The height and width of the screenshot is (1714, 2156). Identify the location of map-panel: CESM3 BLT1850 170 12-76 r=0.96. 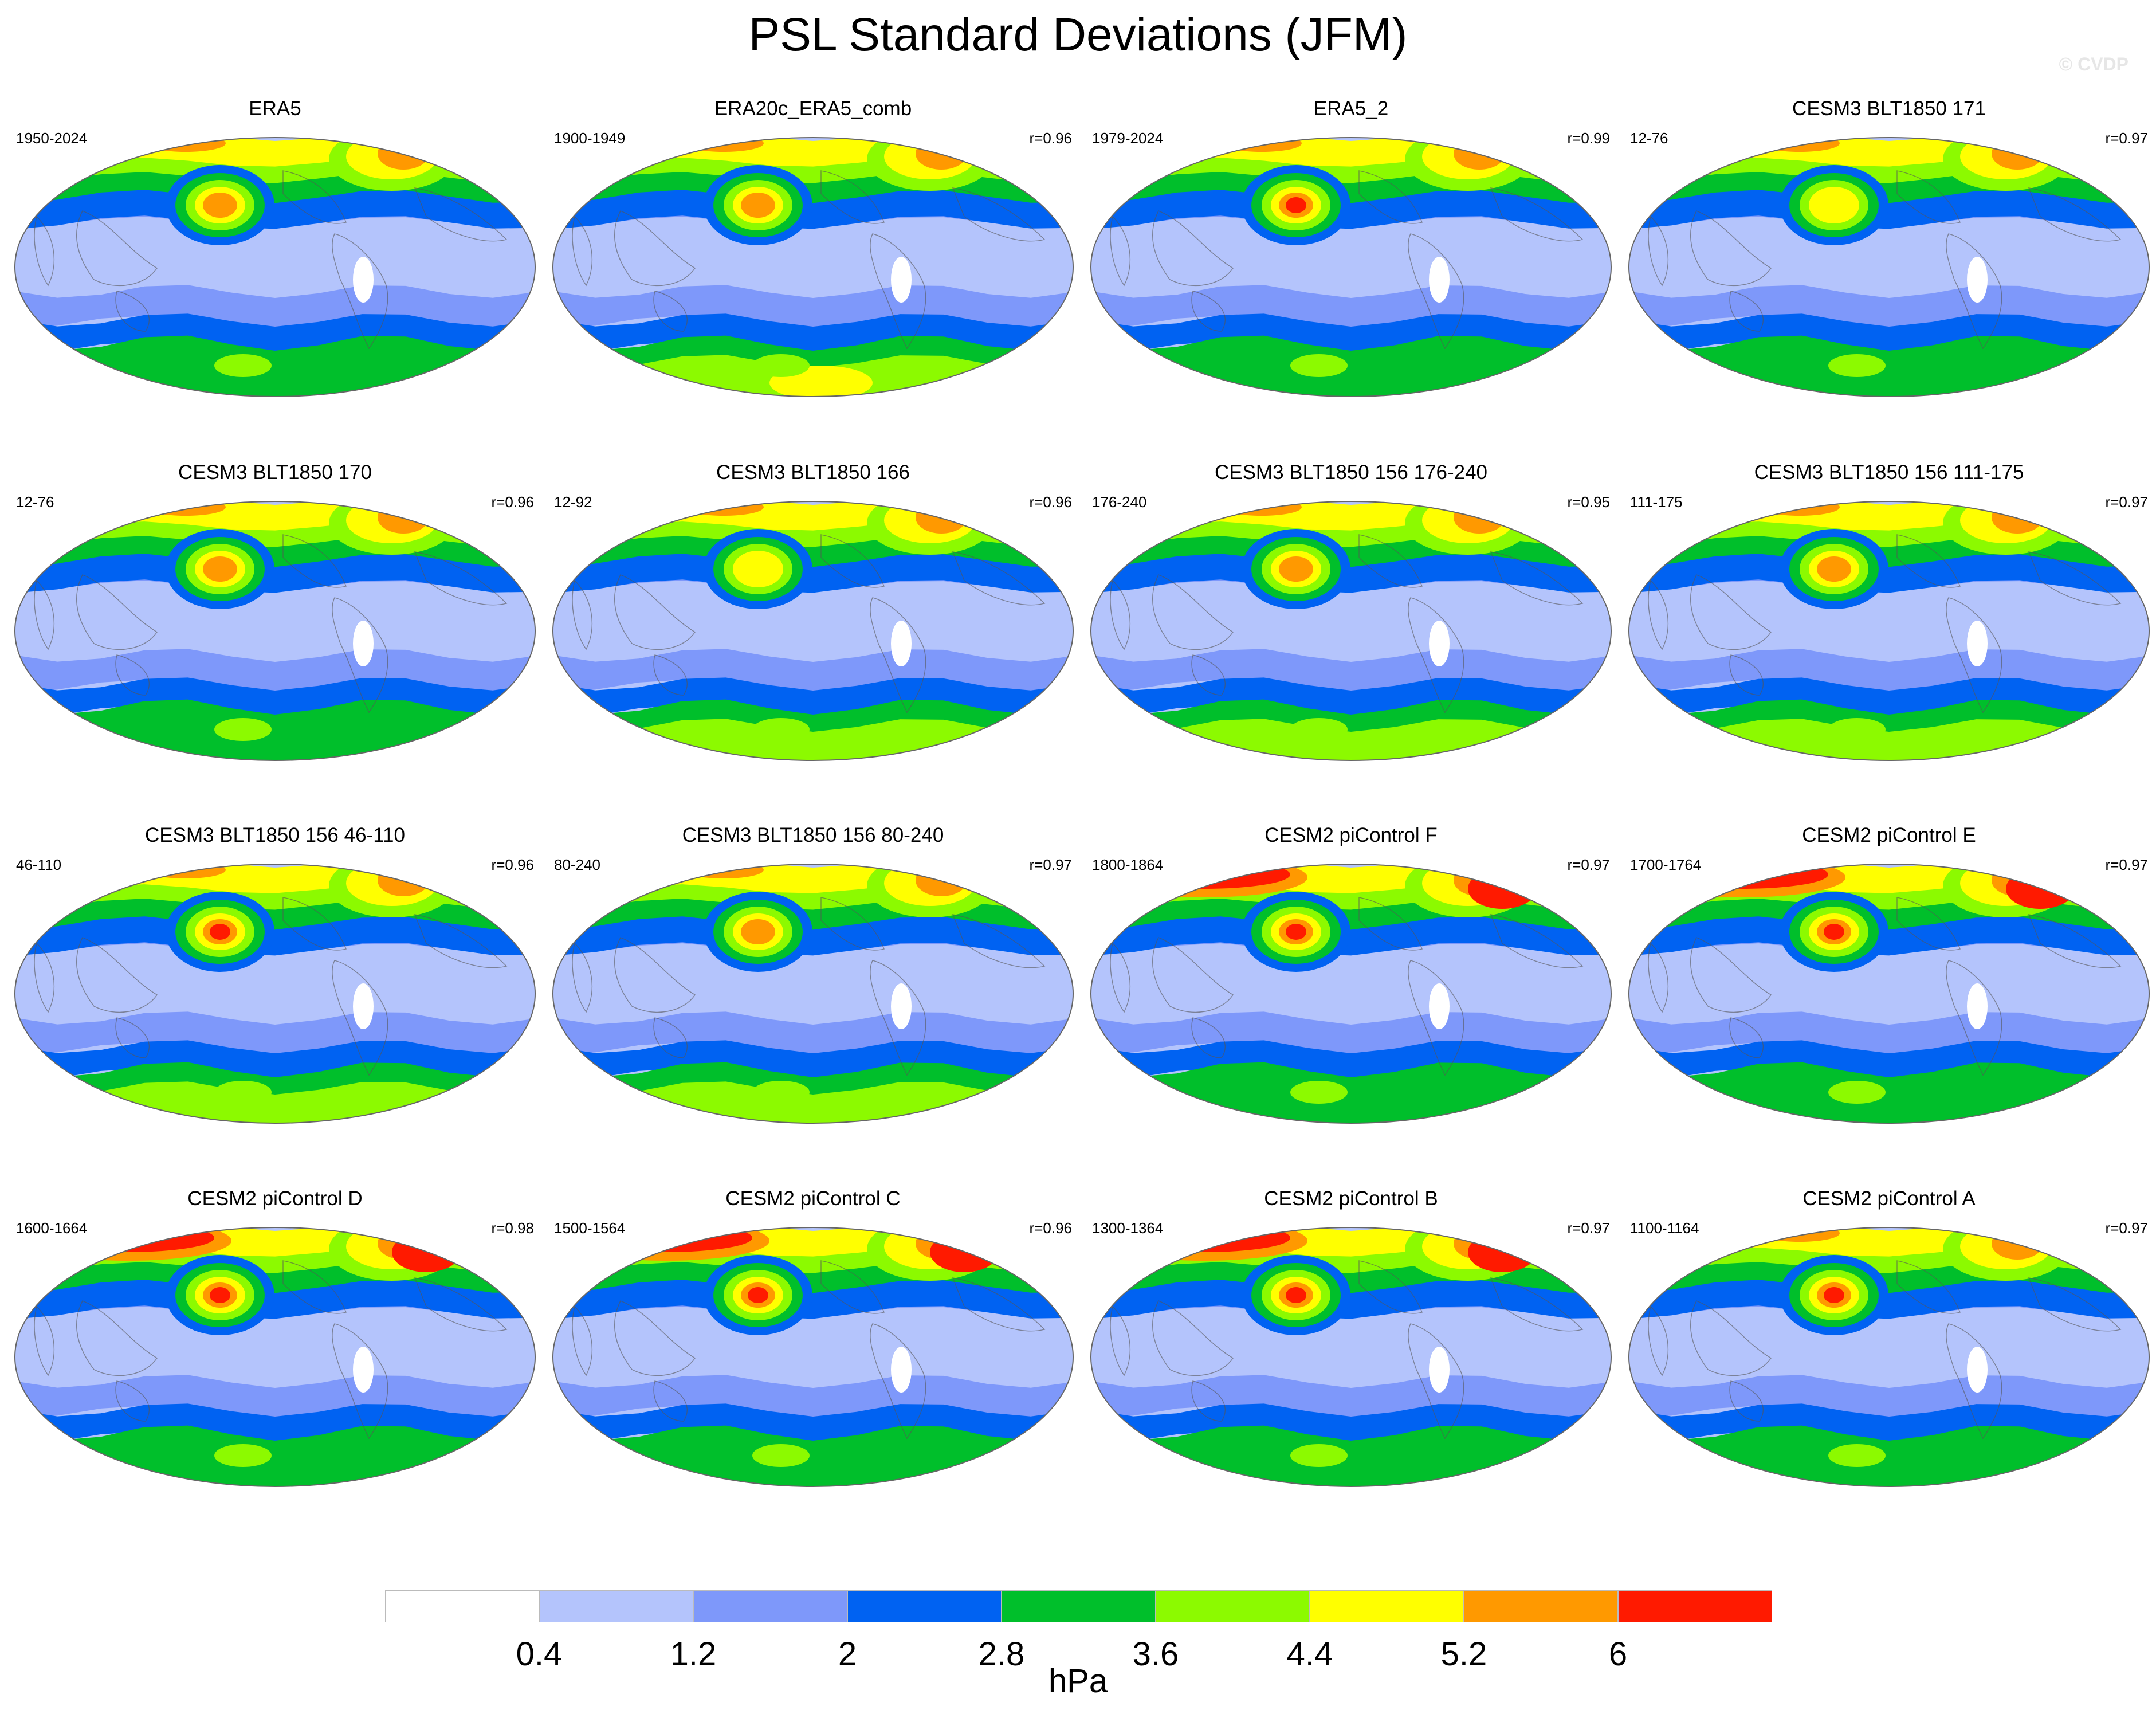
(275, 639).